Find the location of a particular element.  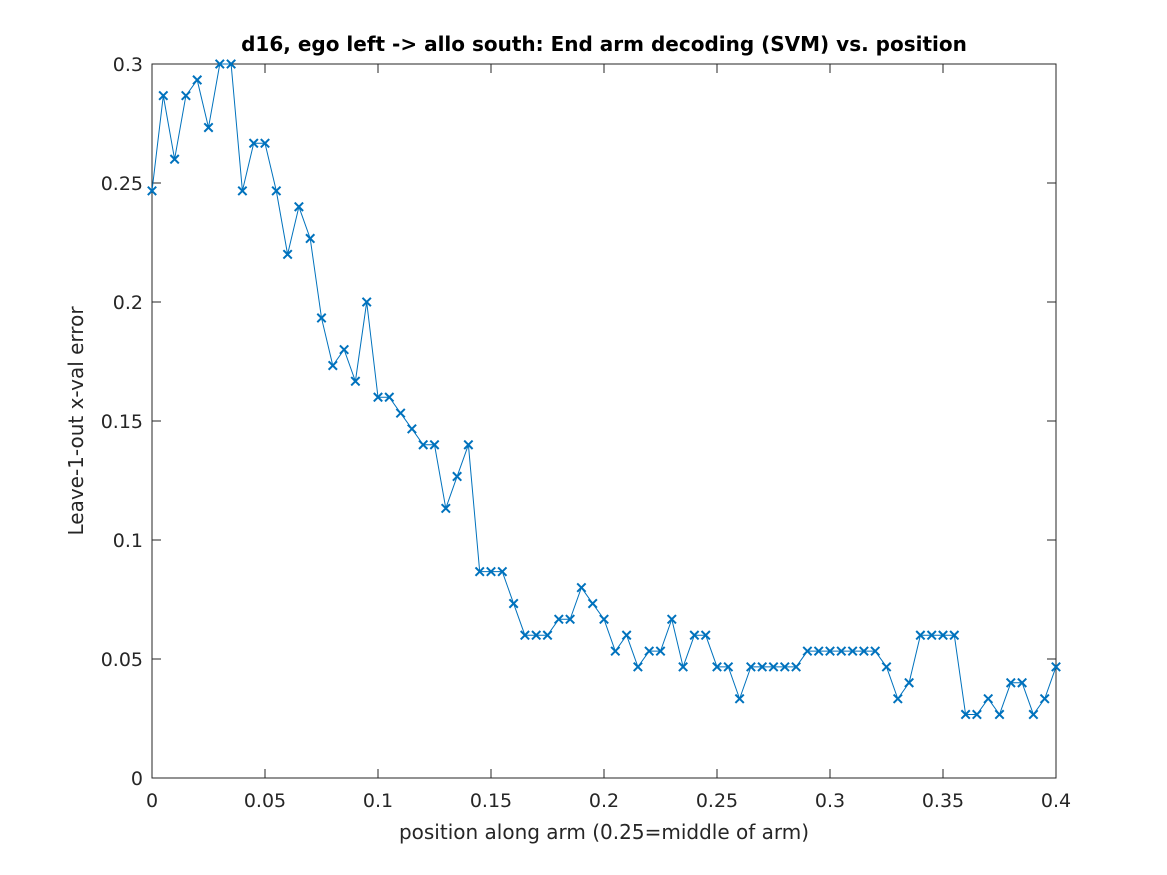

y-tick-label: 0.2 is located at coordinates (128, 303).